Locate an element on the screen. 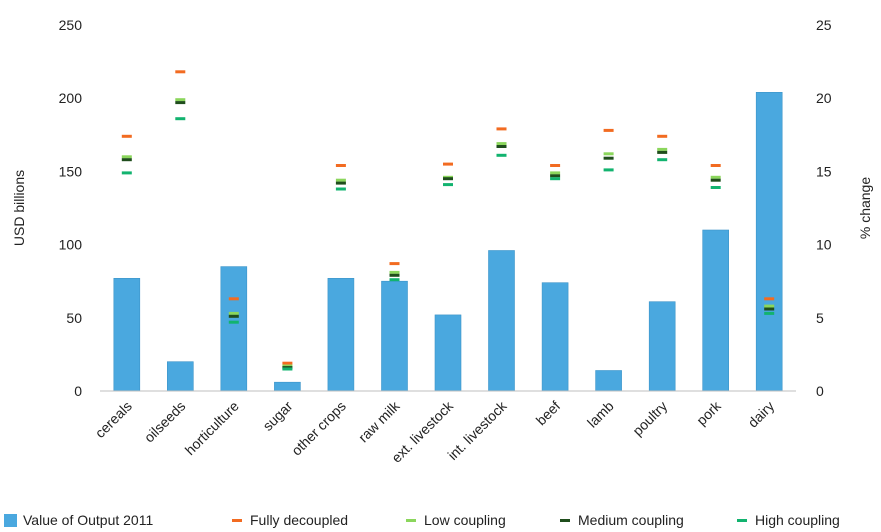  y2-tick-label: 5 is located at coordinates (820, 318).